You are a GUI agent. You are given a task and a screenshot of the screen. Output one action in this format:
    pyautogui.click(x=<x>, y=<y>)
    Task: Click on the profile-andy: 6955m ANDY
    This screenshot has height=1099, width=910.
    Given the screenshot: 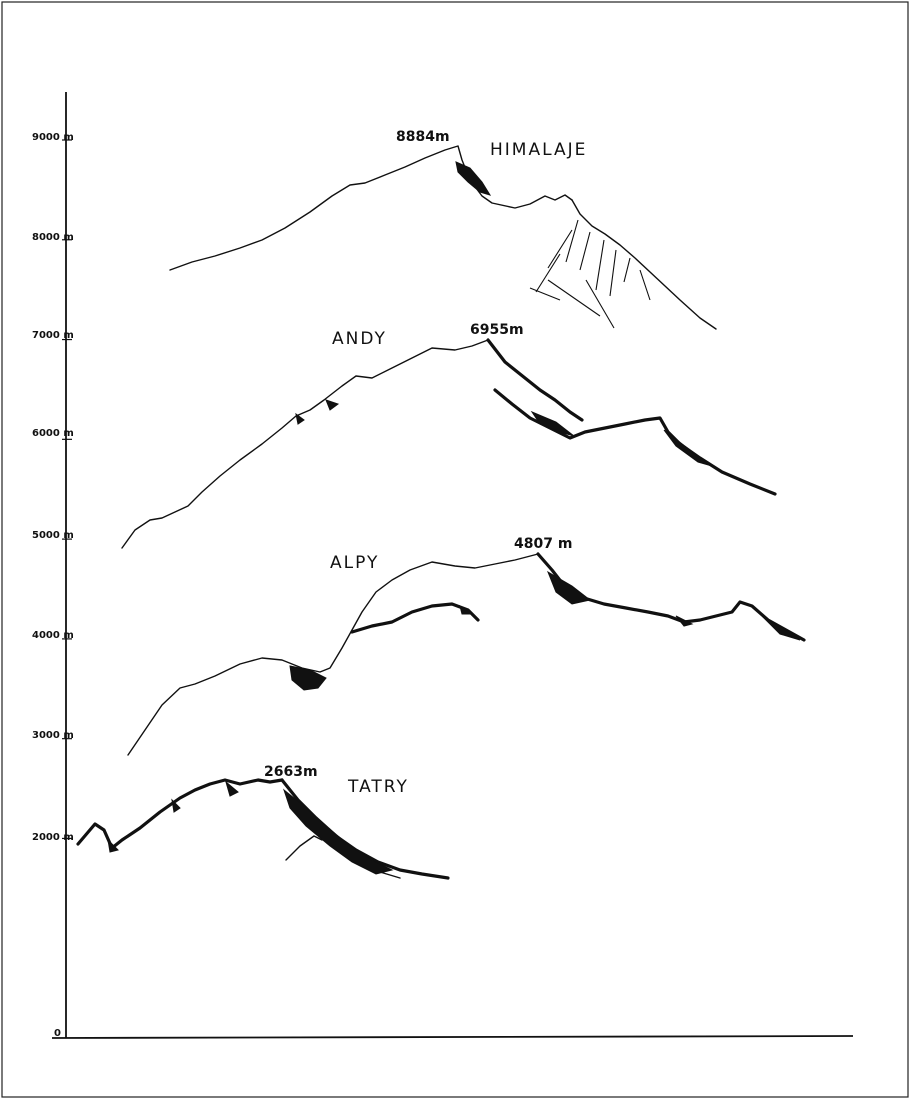 What is the action you would take?
    pyautogui.click(x=449, y=435)
    